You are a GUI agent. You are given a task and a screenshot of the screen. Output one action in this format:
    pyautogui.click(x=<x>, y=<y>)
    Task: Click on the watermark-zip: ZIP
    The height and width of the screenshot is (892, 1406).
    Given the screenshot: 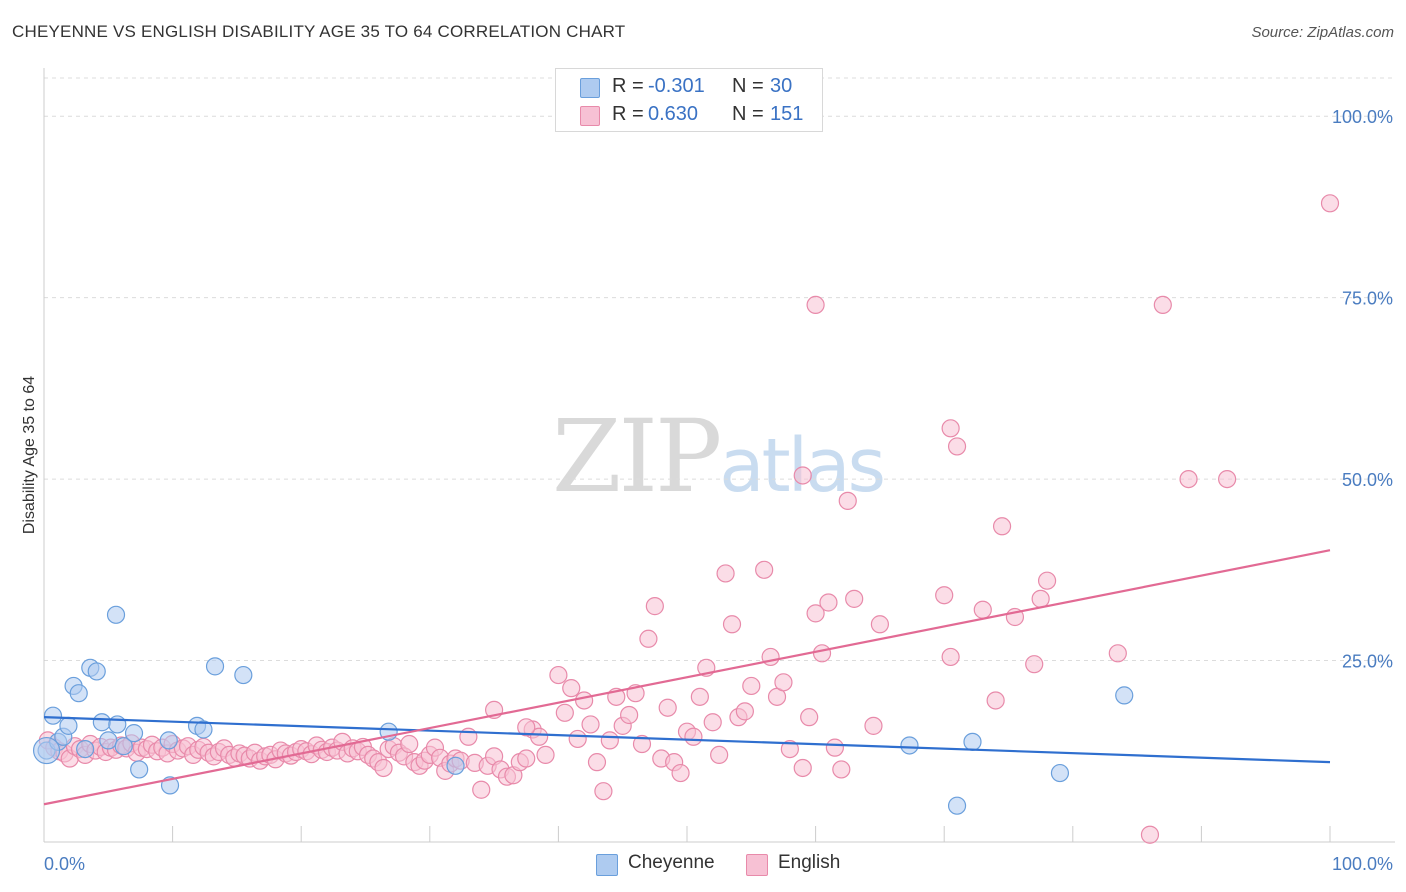 What is the action you would take?
    pyautogui.click(x=637, y=456)
    